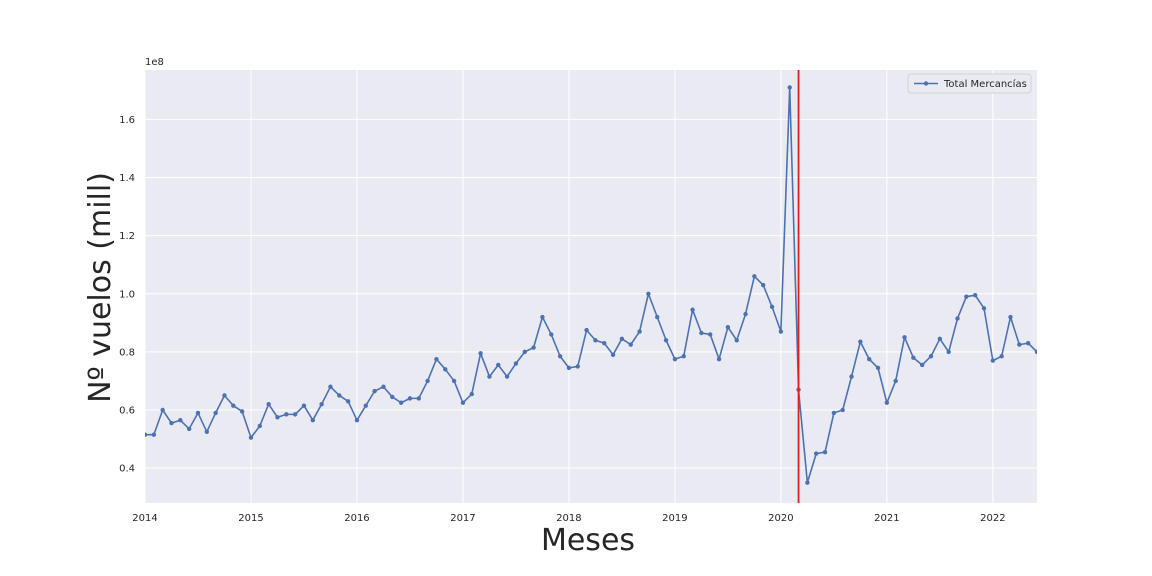 The image size is (1152, 576). I want to click on y-tick-labels: 0.4 0.6 0.8 1.0 1.2 1.4 1.6, so click(127, 295).